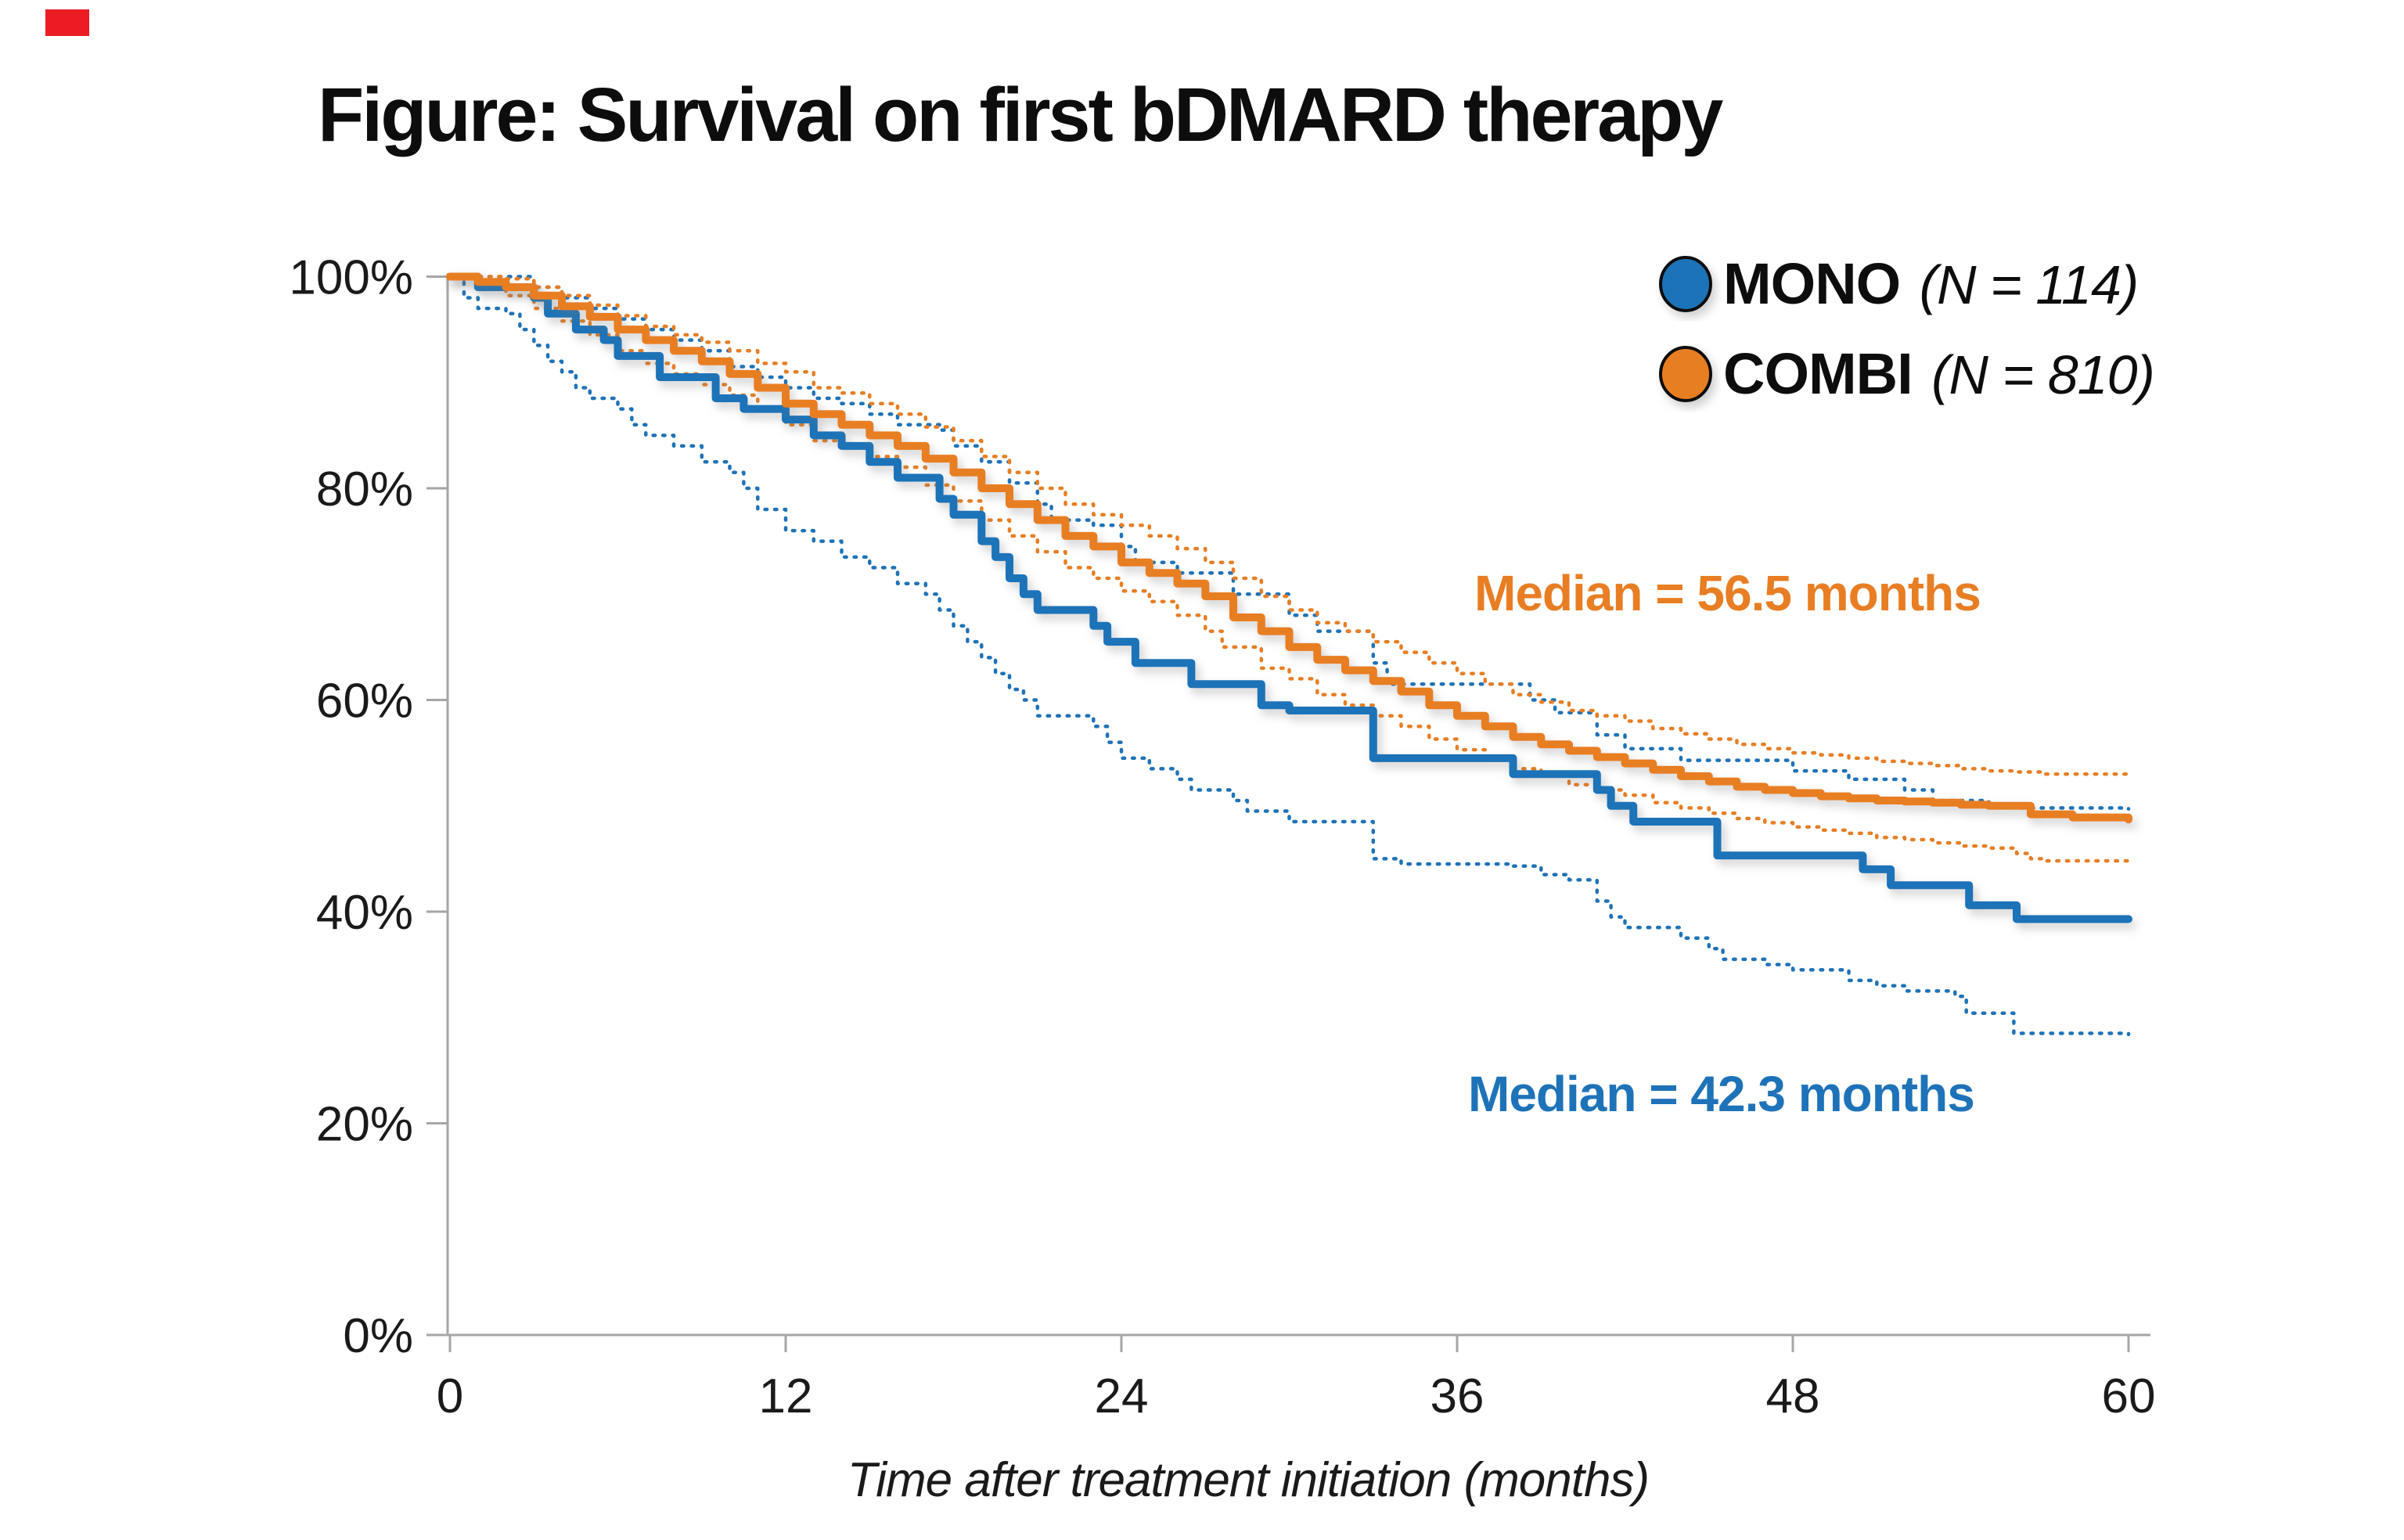 The height and width of the screenshot is (1540, 2404). What do you see at coordinates (364, 913) in the screenshot?
I see `y-tick-label: 40%` at bounding box center [364, 913].